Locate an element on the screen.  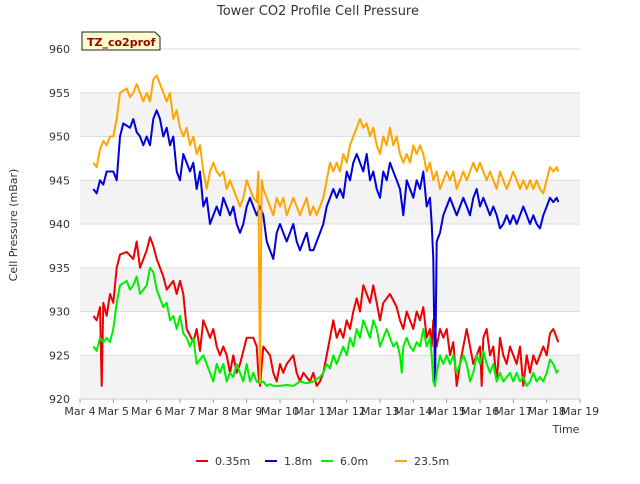
x-tick-label: Mar 15 is located at coordinates (447, 411).